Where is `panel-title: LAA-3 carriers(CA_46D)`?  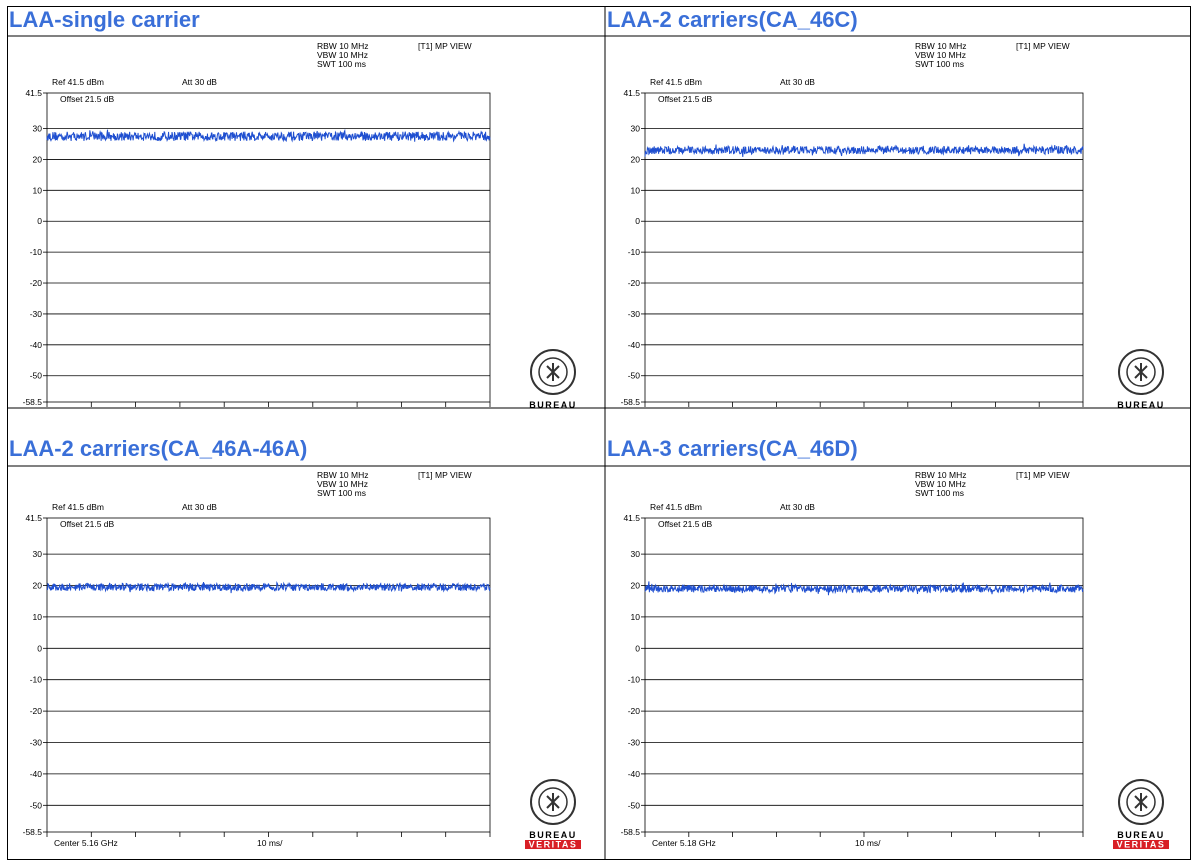
panel-title: LAA-3 carriers(CA_46D) is located at coordinates (732, 448).